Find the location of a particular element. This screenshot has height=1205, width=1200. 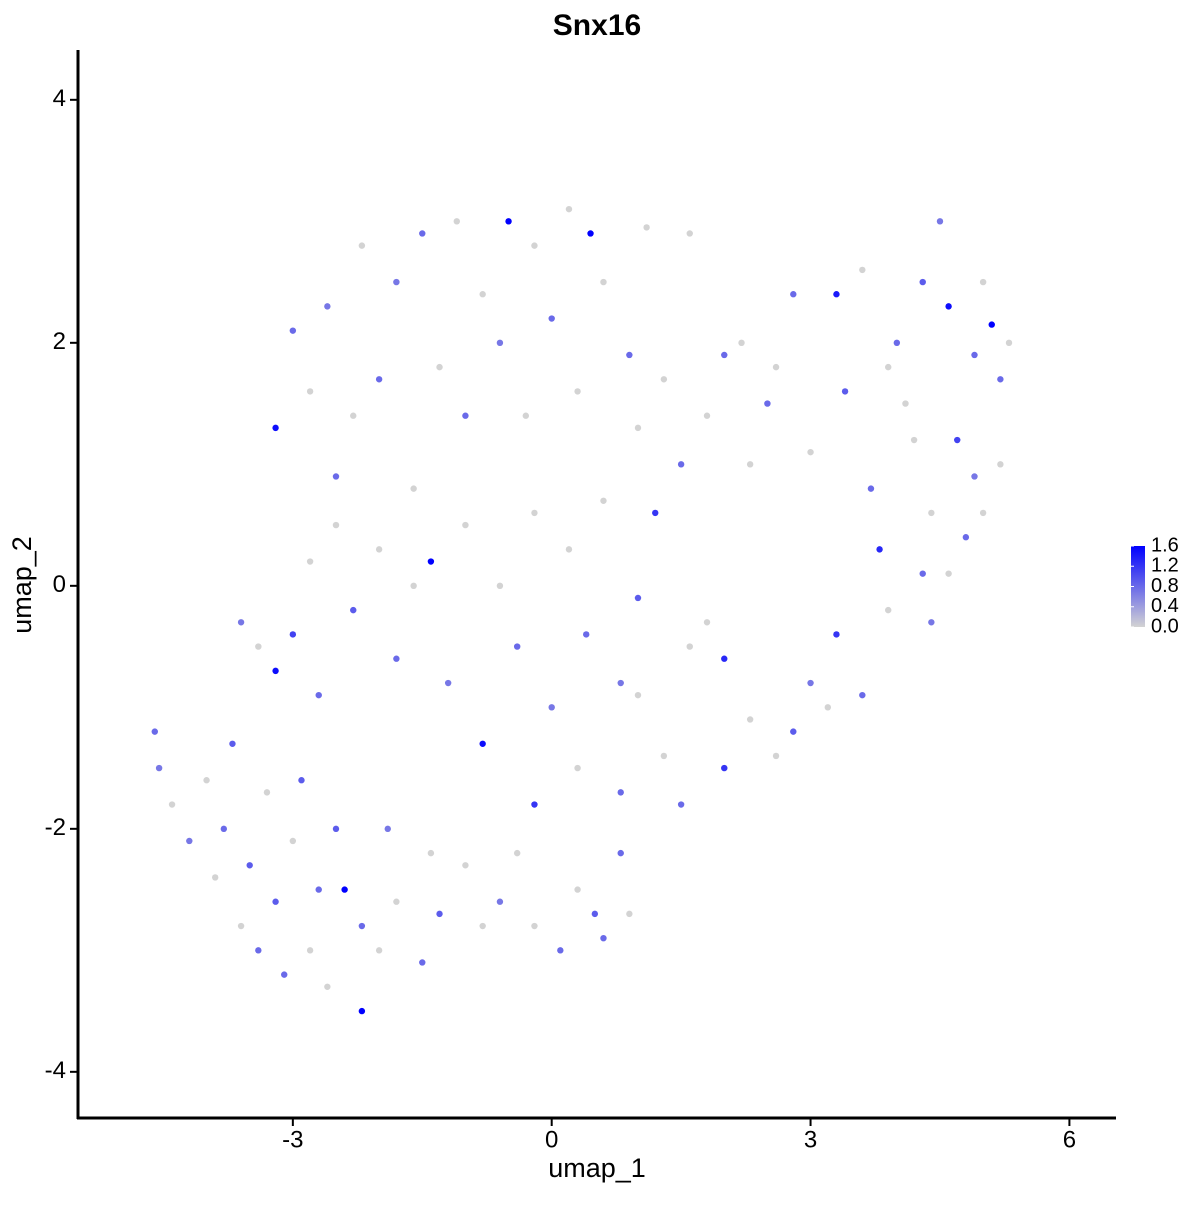

chart-title: Snx16 is located at coordinates (597, 25).